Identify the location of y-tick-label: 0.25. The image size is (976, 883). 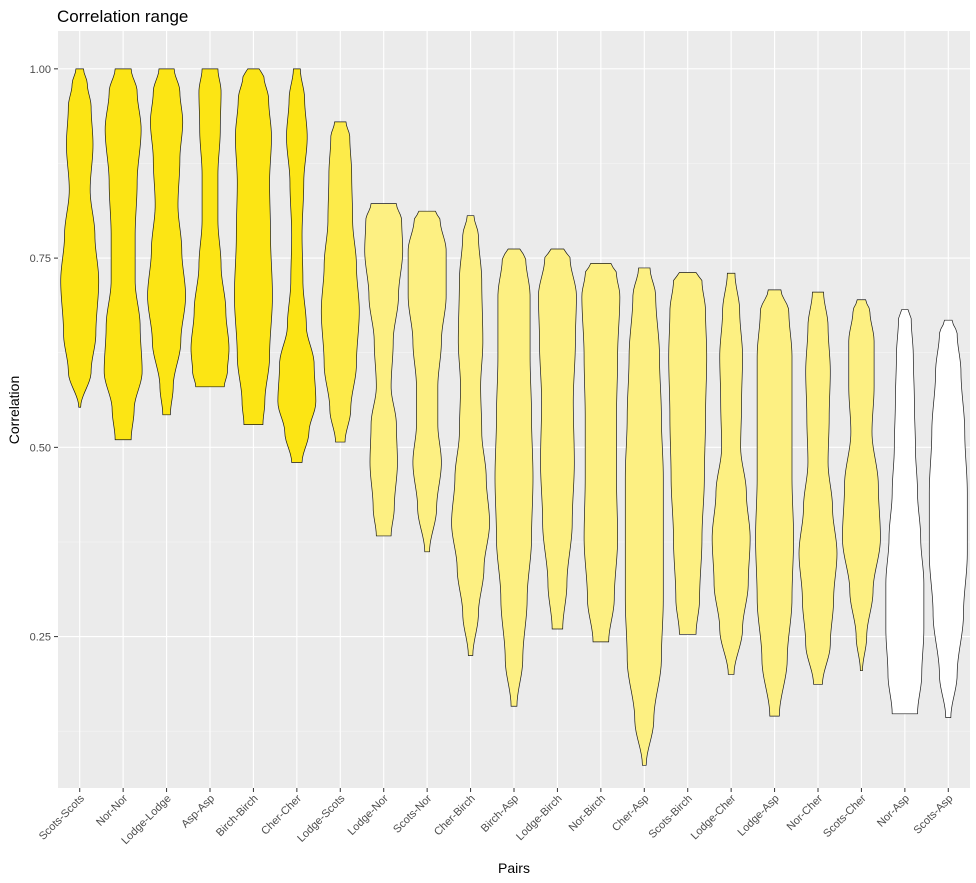
(40, 638).